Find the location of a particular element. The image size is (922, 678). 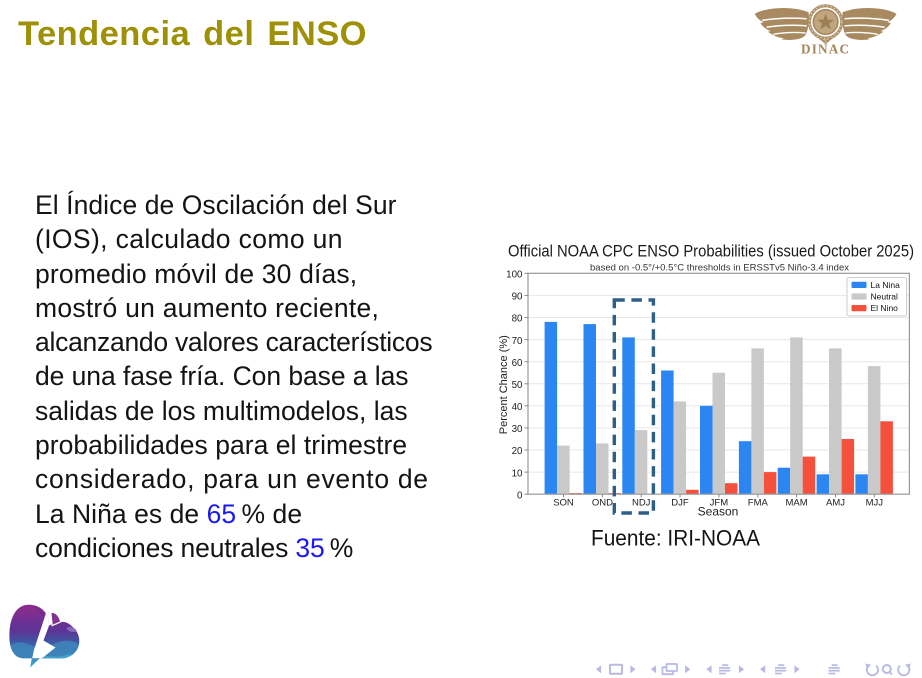

svg-text: 60 is located at coordinates (517, 363).